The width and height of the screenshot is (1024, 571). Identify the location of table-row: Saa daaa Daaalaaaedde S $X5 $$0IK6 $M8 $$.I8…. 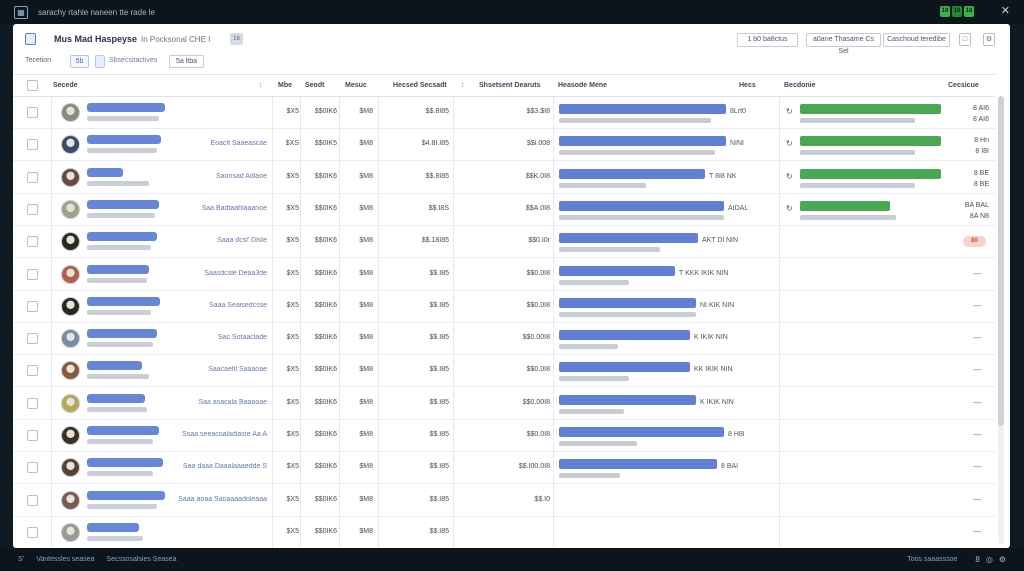
(504, 468).